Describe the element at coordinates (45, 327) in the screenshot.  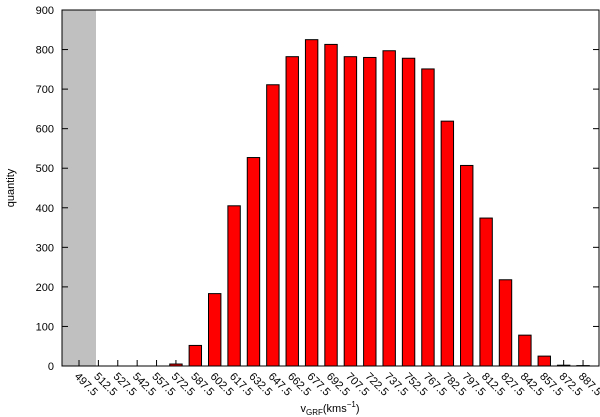
I see `y-tick-label: 100` at that location.